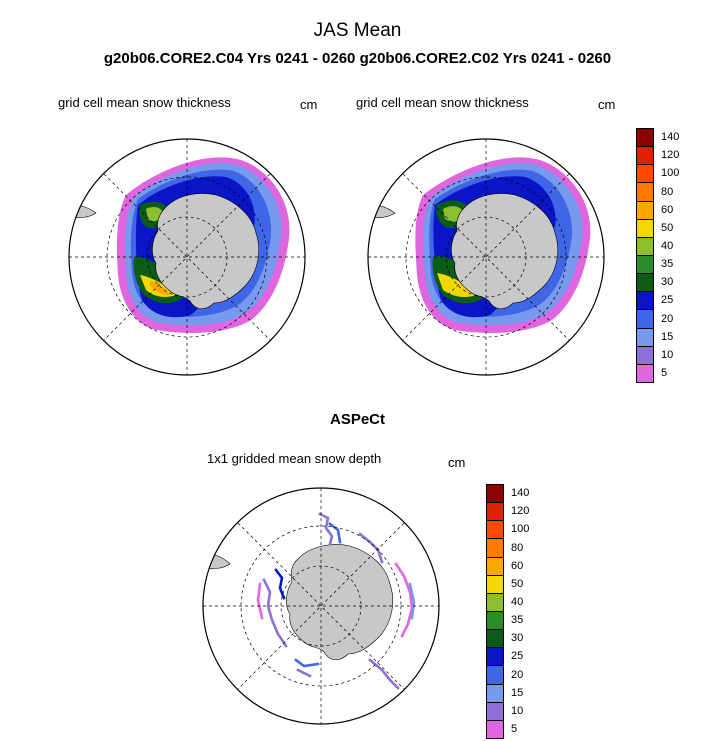 This screenshot has width=715, height=741. What do you see at coordinates (442, 102) in the screenshot?
I see `panel-right-title: grid cell mean snow thickness` at bounding box center [442, 102].